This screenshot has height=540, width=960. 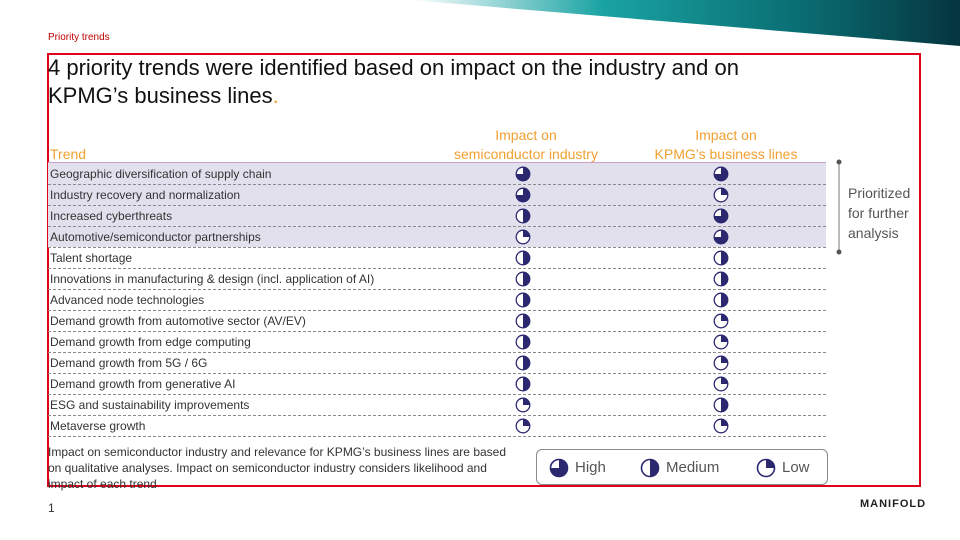 What do you see at coordinates (437, 405) in the screenshot?
I see `table-row: ESG and sustainability improvements` at bounding box center [437, 405].